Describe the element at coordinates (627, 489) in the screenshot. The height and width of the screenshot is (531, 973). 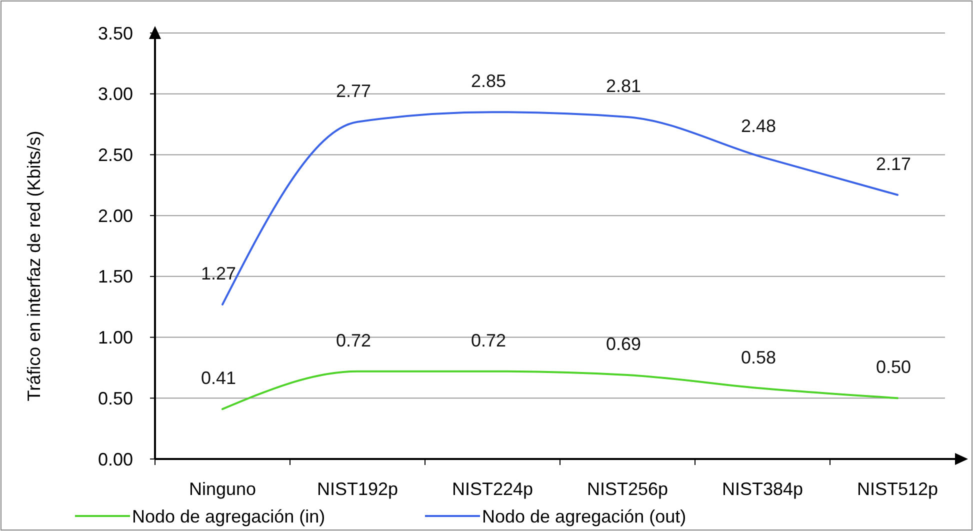
I see `x-tick-label: NIST256p` at that location.